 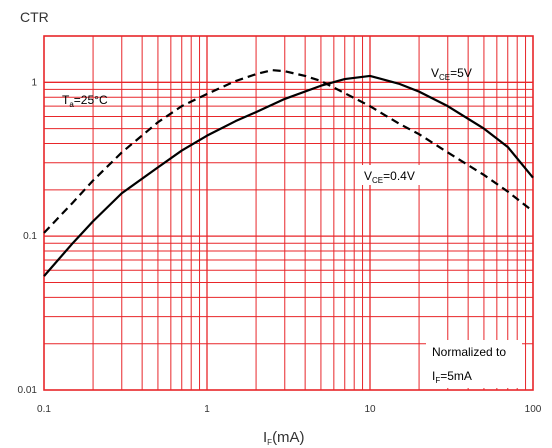 I want to click on normalization-note-line2: IF=5mA, so click(x=452, y=377).